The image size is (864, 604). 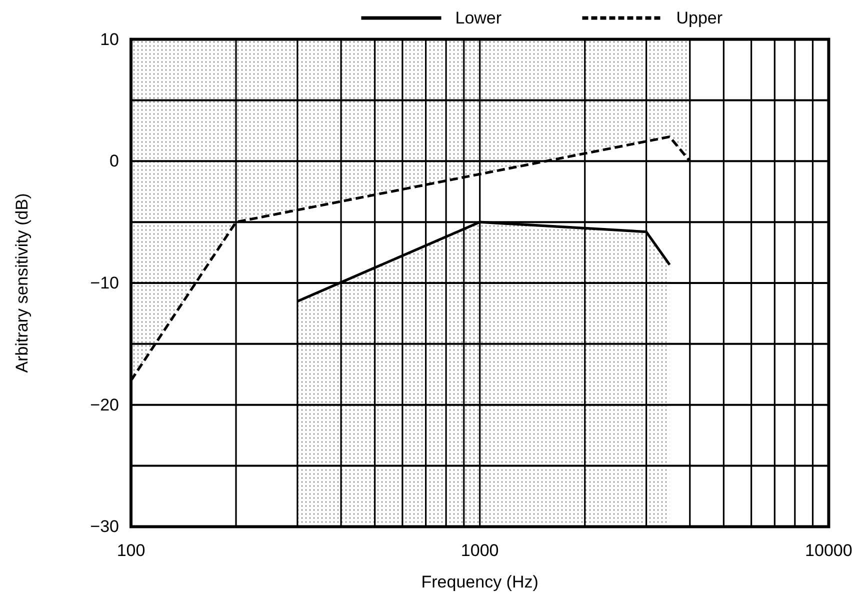 I want to click on y-tick-label: −30, so click(x=104, y=526).